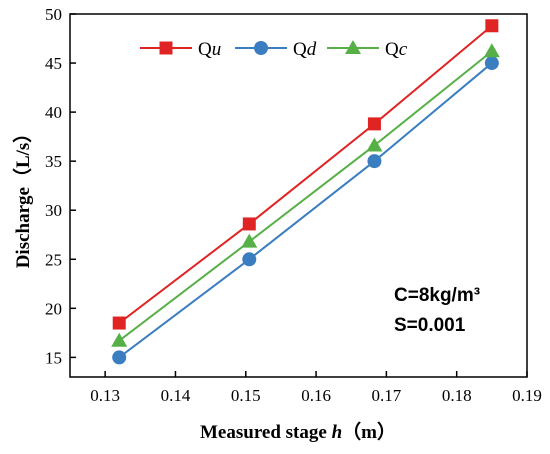 The width and height of the screenshot is (550, 454). What do you see at coordinates (246, 395) in the screenshot?
I see `x-tick-label: 0.15` at bounding box center [246, 395].